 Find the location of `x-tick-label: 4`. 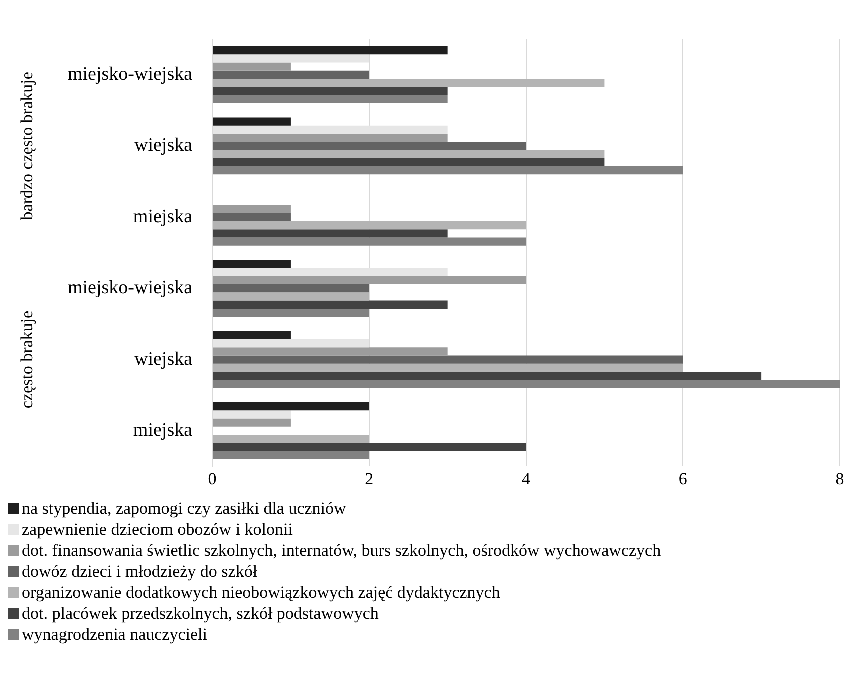

x-tick-label: 4 is located at coordinates (527, 478).